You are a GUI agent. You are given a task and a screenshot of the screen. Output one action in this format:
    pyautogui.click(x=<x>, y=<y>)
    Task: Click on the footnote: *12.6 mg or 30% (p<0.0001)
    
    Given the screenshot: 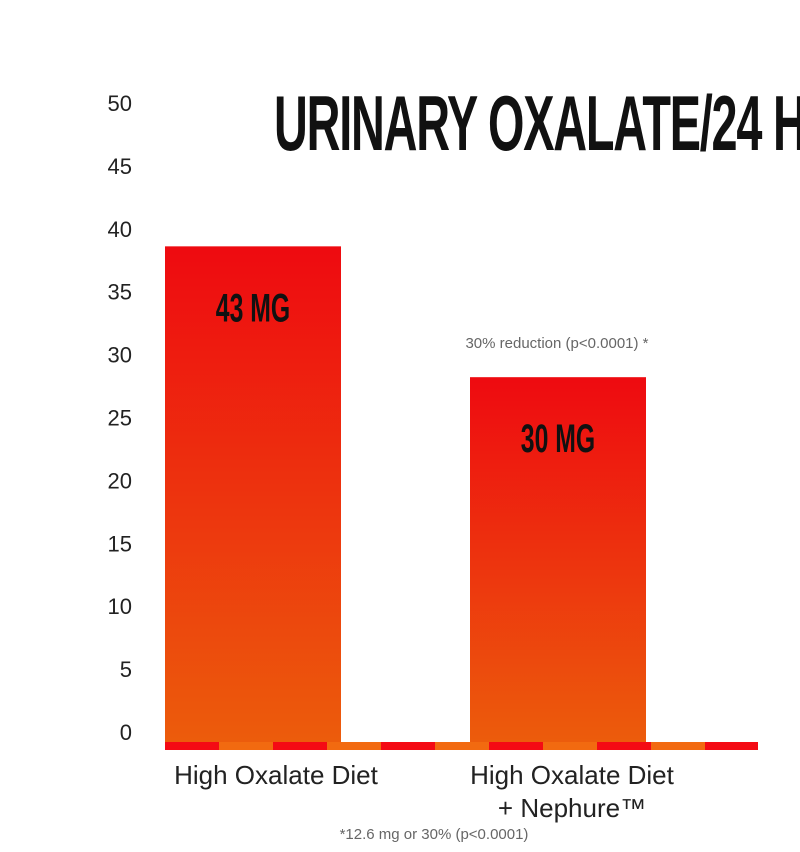 What is the action you would take?
    pyautogui.click(x=434, y=834)
    